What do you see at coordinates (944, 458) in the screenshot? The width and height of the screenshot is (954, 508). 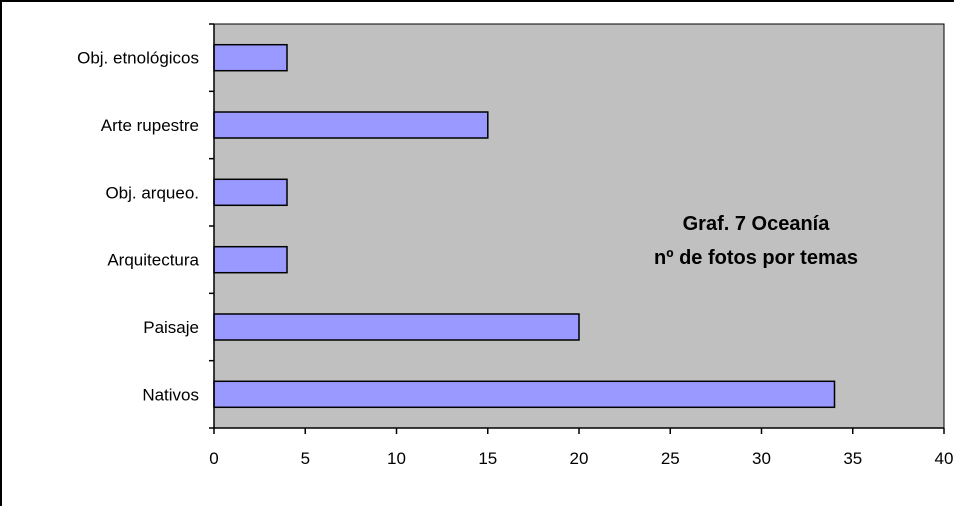 I see `x-tick-label: 40` at bounding box center [944, 458].